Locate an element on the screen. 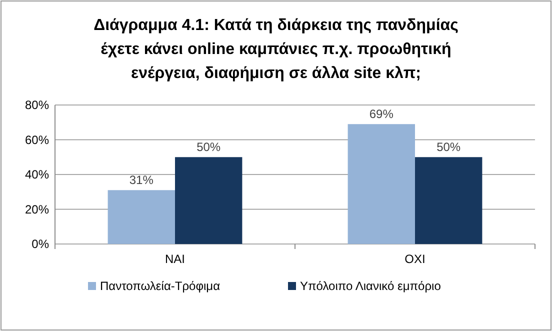 This screenshot has height=331, width=552. legend-label: Υπόλοιπο Λιανικό εμπόριο is located at coordinates (371, 286).